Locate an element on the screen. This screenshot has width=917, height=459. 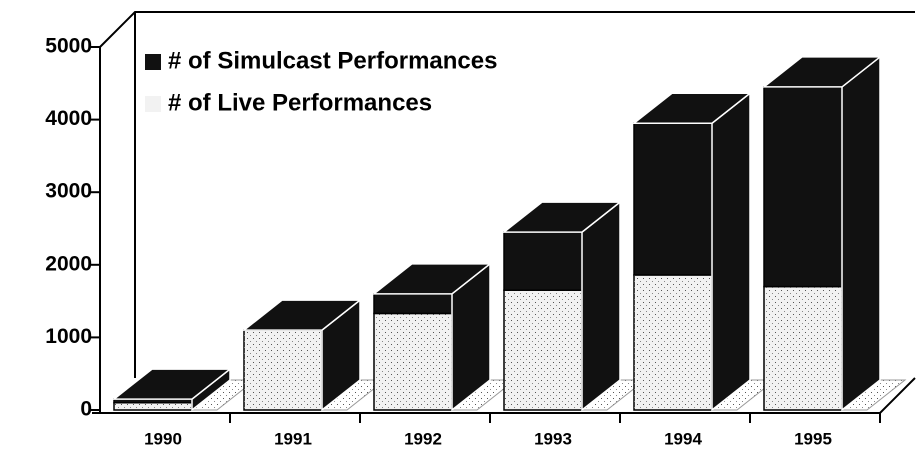
x-tick-label: 1993 is located at coordinates (553, 438).